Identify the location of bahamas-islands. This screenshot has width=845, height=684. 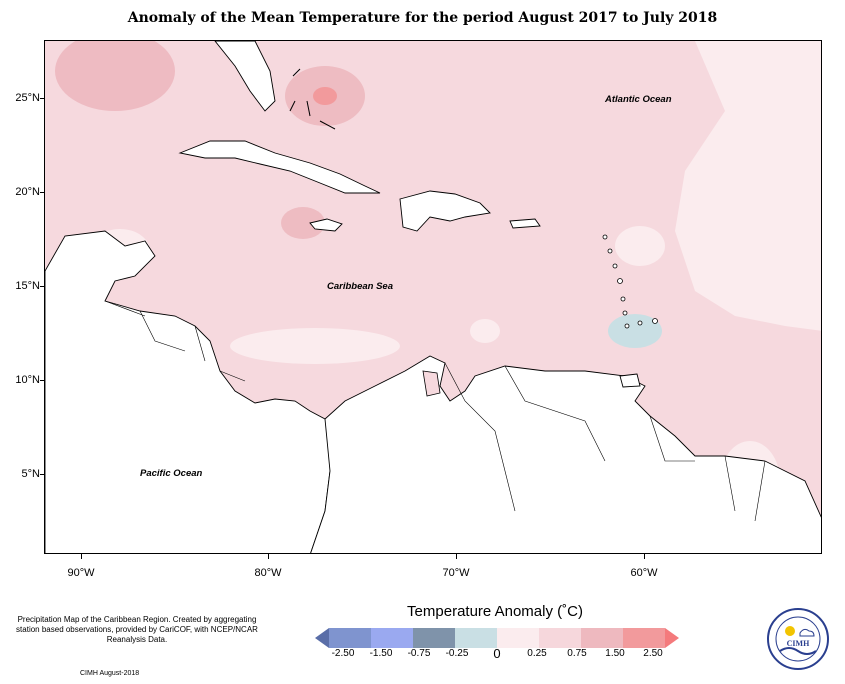
(312, 99).